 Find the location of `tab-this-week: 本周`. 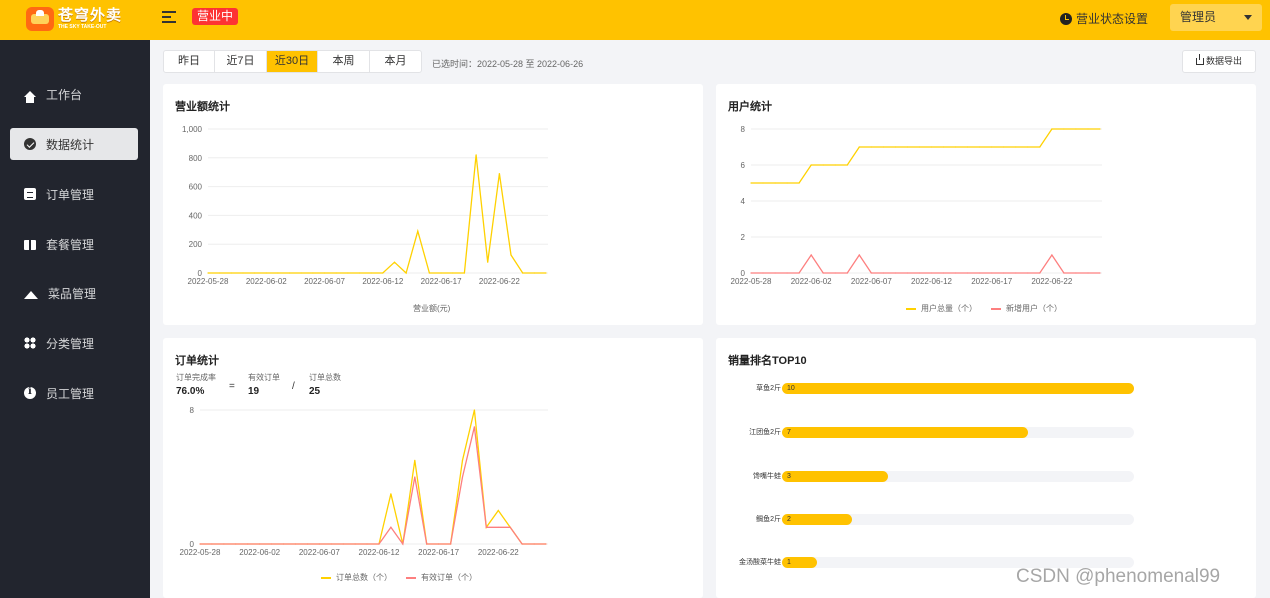

tab-this-week: 本周 is located at coordinates (344, 61).